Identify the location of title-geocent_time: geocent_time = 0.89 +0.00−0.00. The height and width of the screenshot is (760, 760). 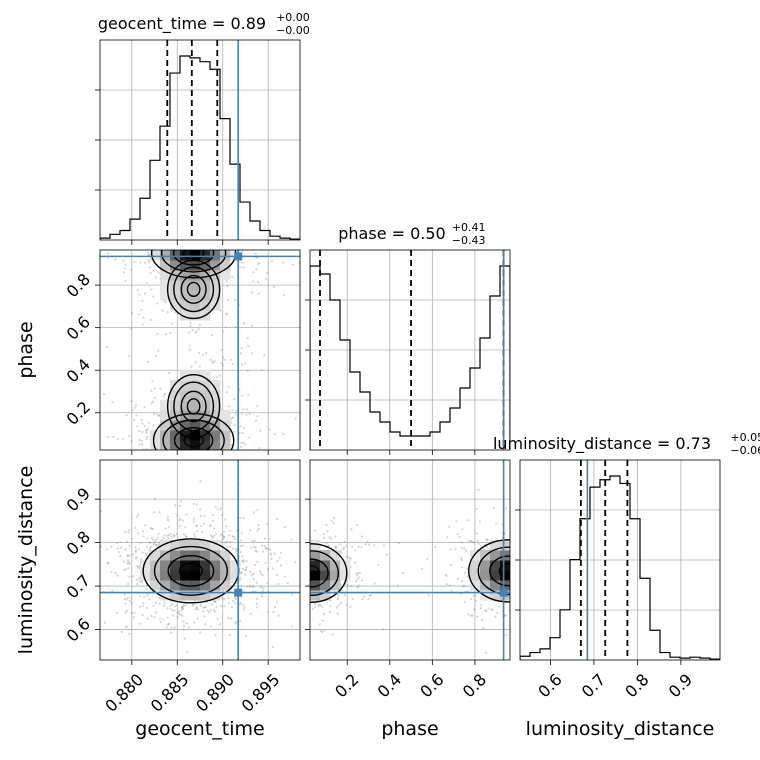
(204, 24).